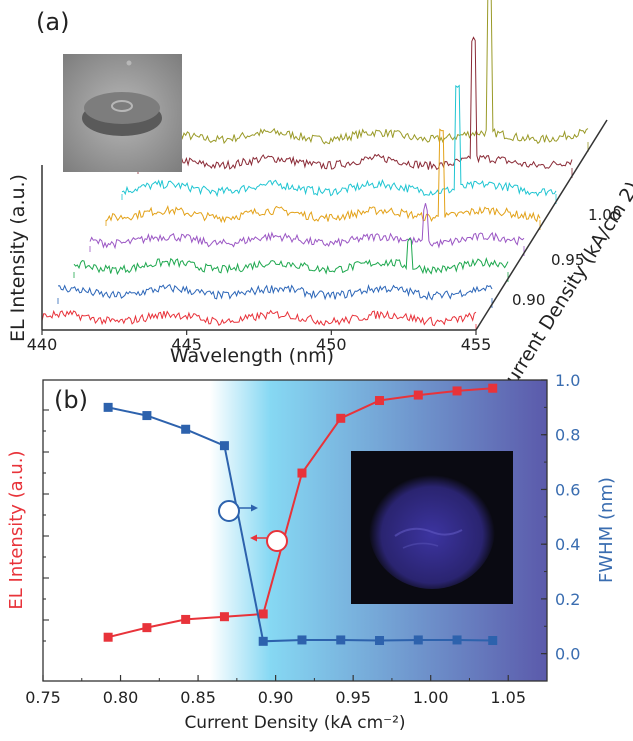 Image resolution: width=633 pixels, height=741 pixels. I want to click on b-x-tick-label: 0.85, so click(198, 697).